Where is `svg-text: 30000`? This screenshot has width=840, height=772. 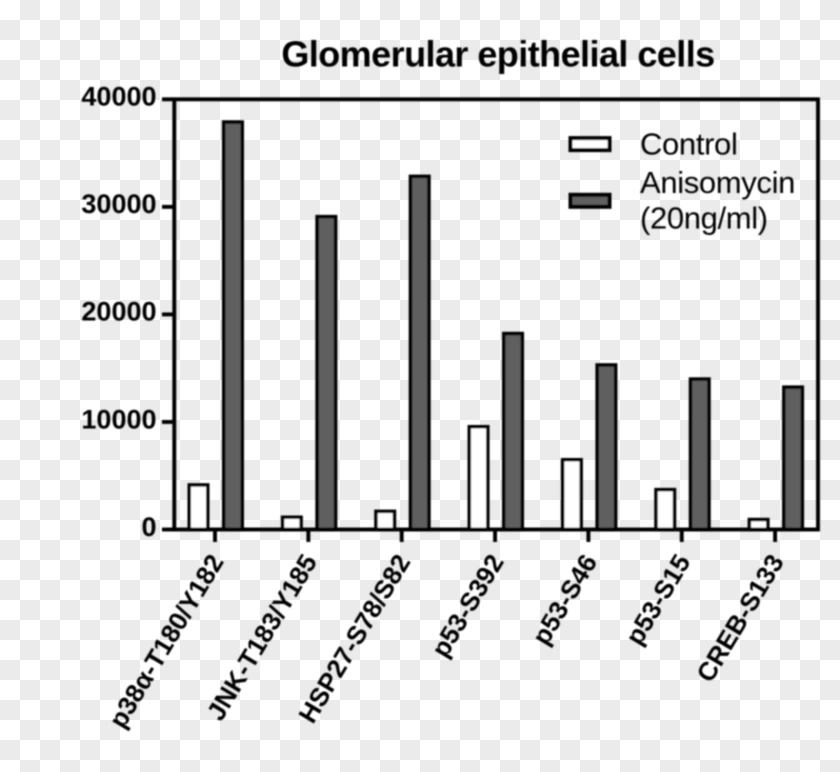
svg-text: 30000 is located at coordinates (118, 204).